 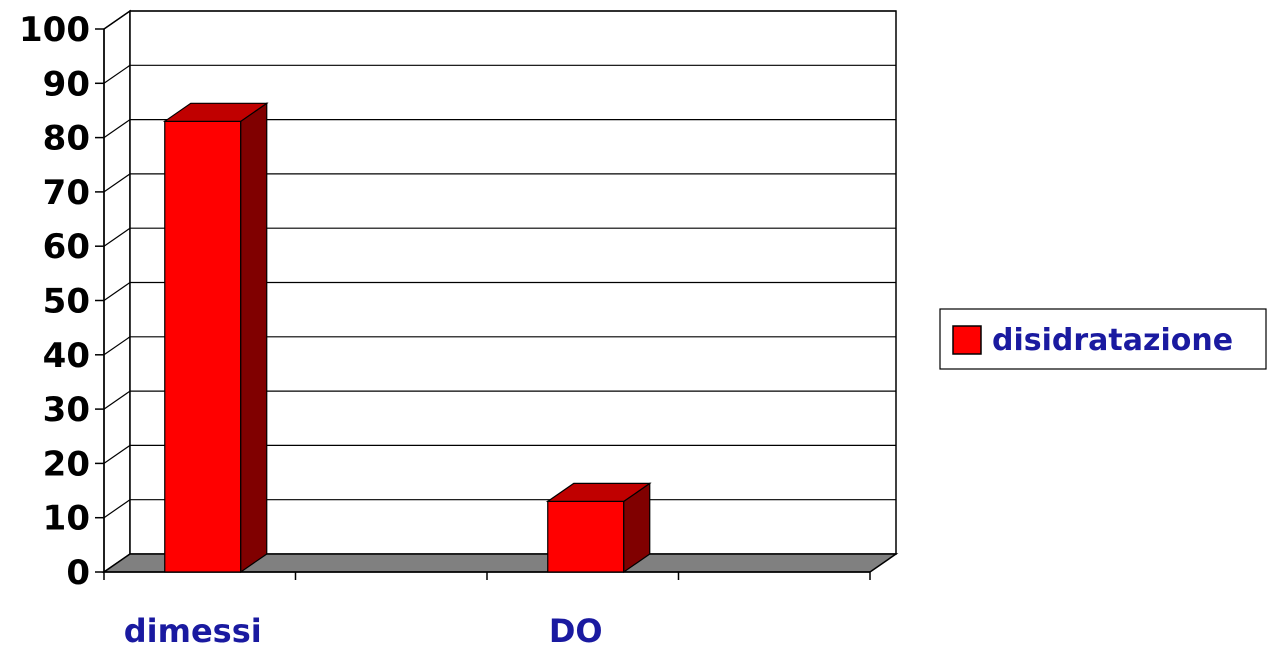 What do you see at coordinates (66, 302) in the screenshot?
I see `y-tick-label: 50` at bounding box center [66, 302].